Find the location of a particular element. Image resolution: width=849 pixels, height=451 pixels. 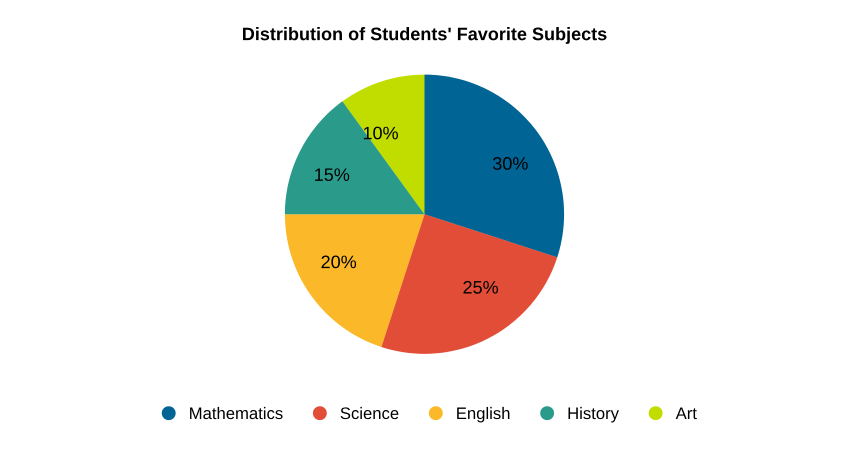

legend-label: Science is located at coordinates (369, 413).